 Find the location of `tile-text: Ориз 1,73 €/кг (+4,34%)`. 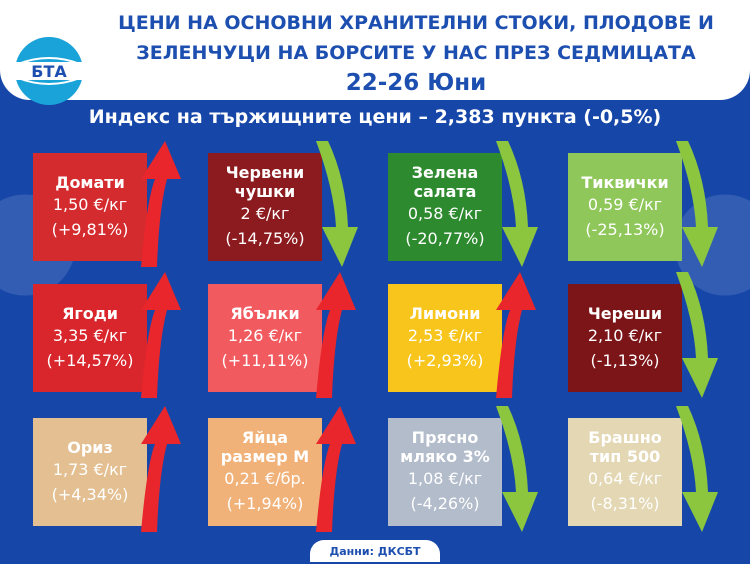

tile-text: Ориз 1,73 €/кг (+4,34%) is located at coordinates (90, 472).